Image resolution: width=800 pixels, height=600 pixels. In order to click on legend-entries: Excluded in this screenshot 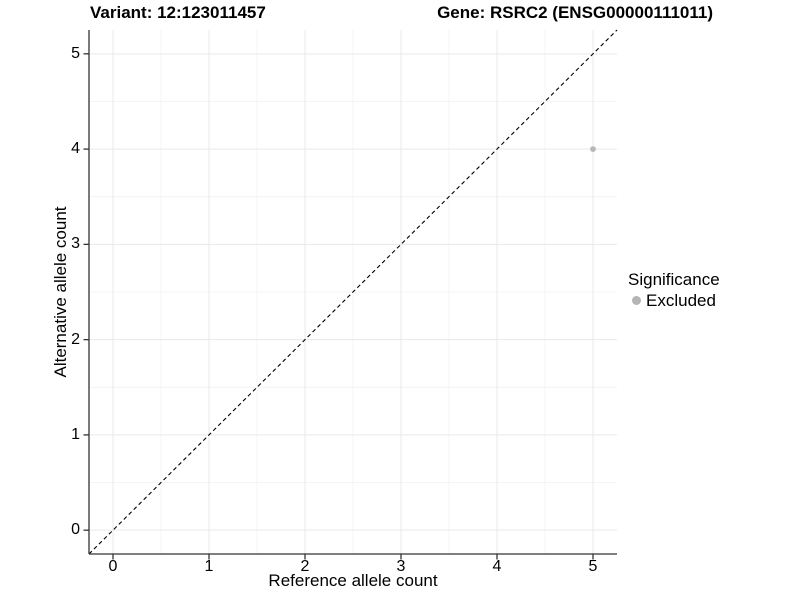, I will do `click(674, 300)`.